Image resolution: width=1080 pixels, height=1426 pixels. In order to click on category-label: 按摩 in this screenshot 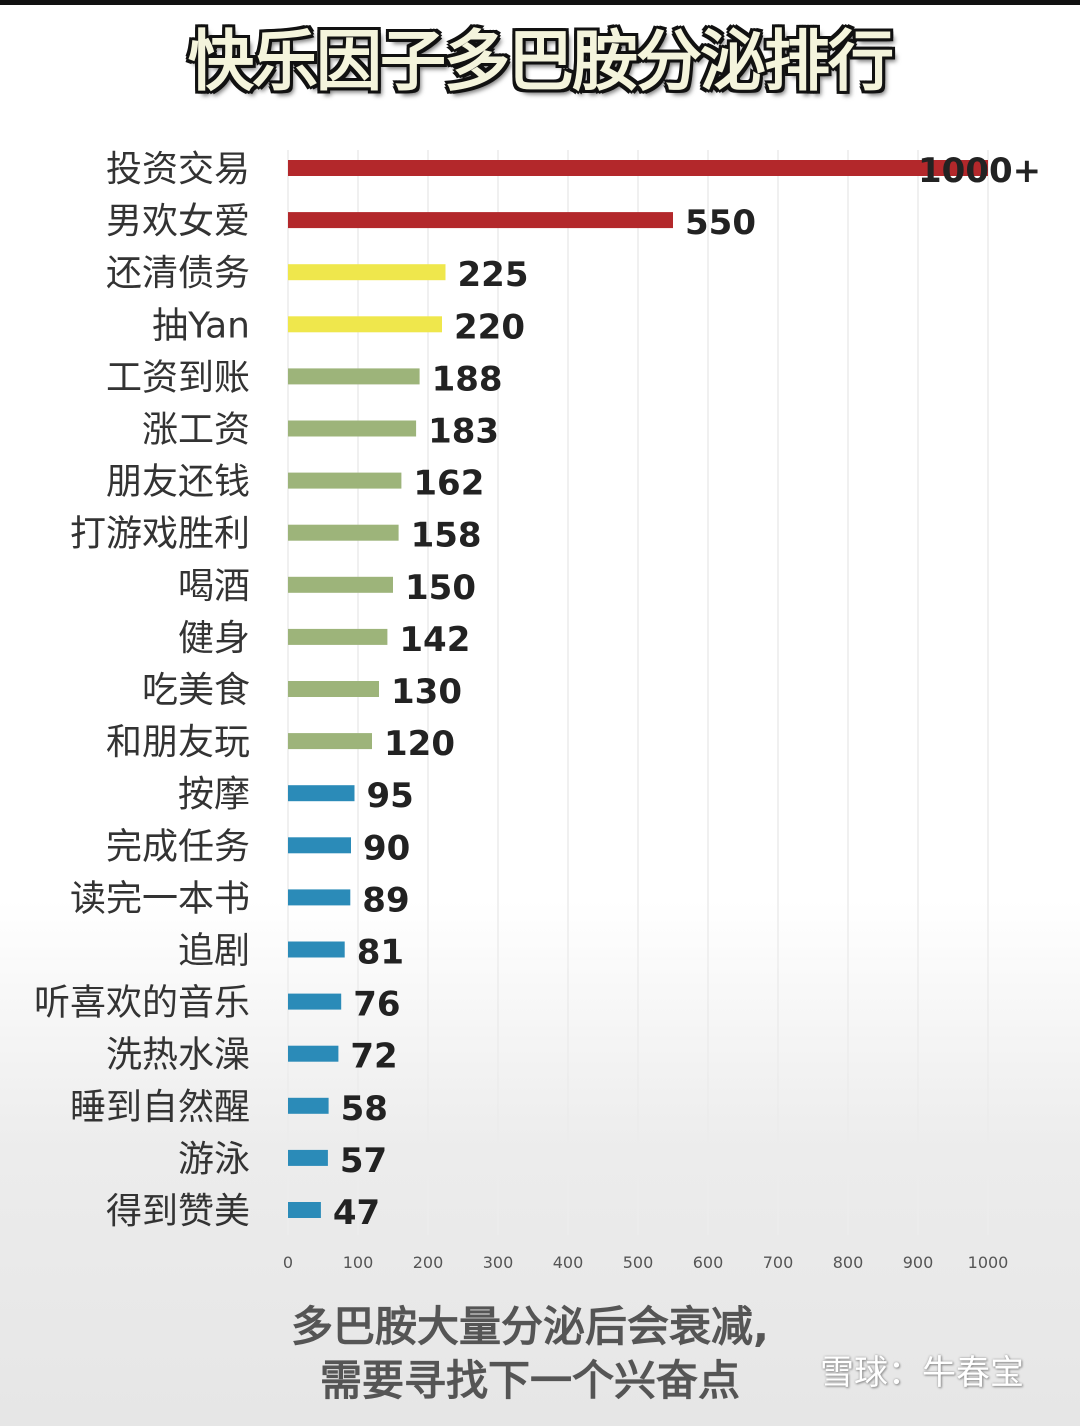, I will do `click(214, 794)`.